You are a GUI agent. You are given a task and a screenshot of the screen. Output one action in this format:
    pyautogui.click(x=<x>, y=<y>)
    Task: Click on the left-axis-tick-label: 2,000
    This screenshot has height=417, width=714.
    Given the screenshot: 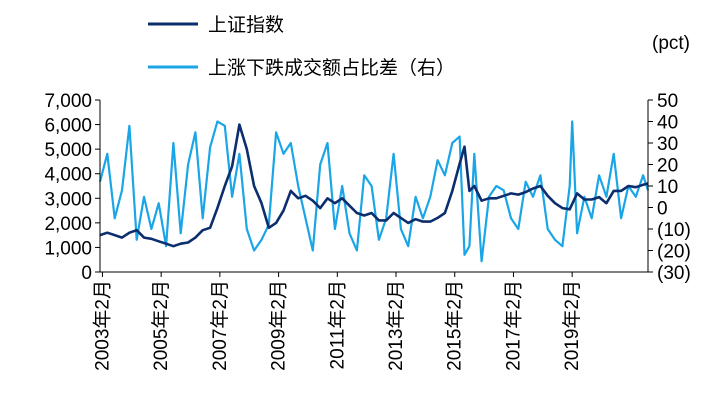 What is the action you would take?
    pyautogui.click(x=68, y=224)
    